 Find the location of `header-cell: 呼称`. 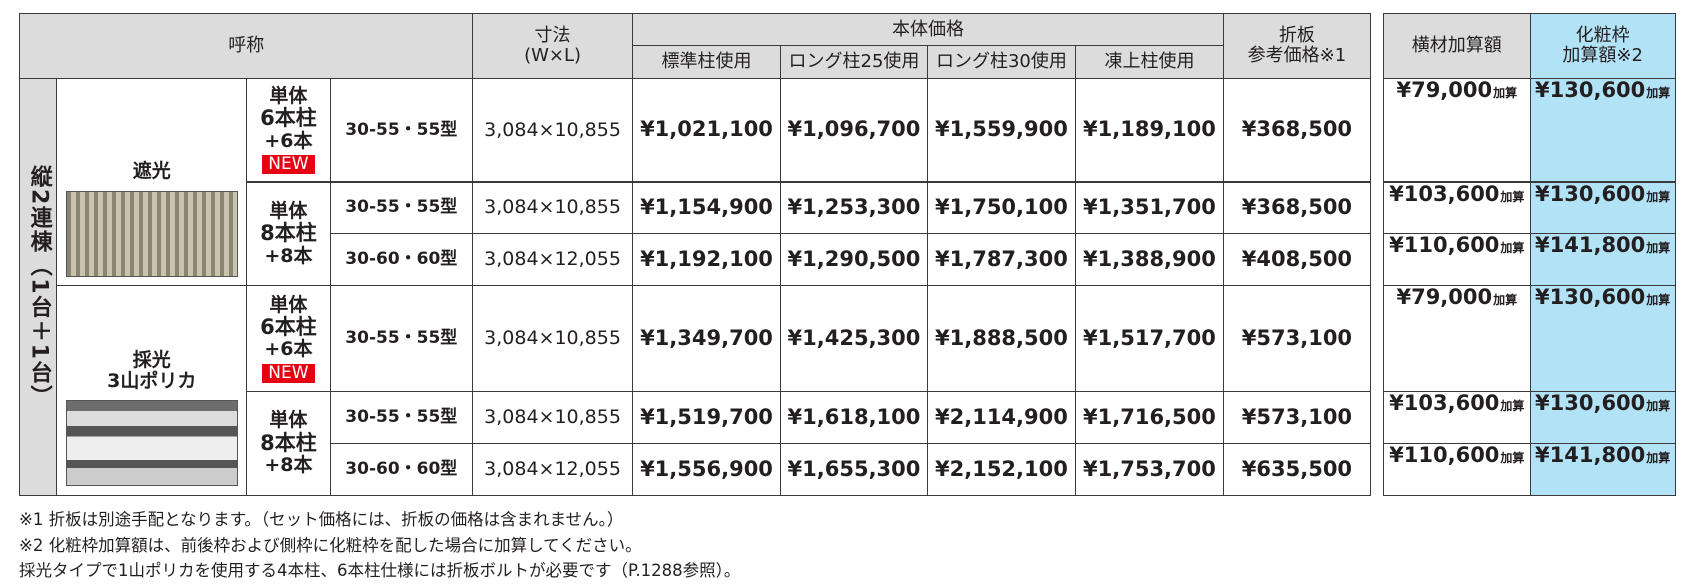

header-cell: 呼称 is located at coordinates (246, 45).